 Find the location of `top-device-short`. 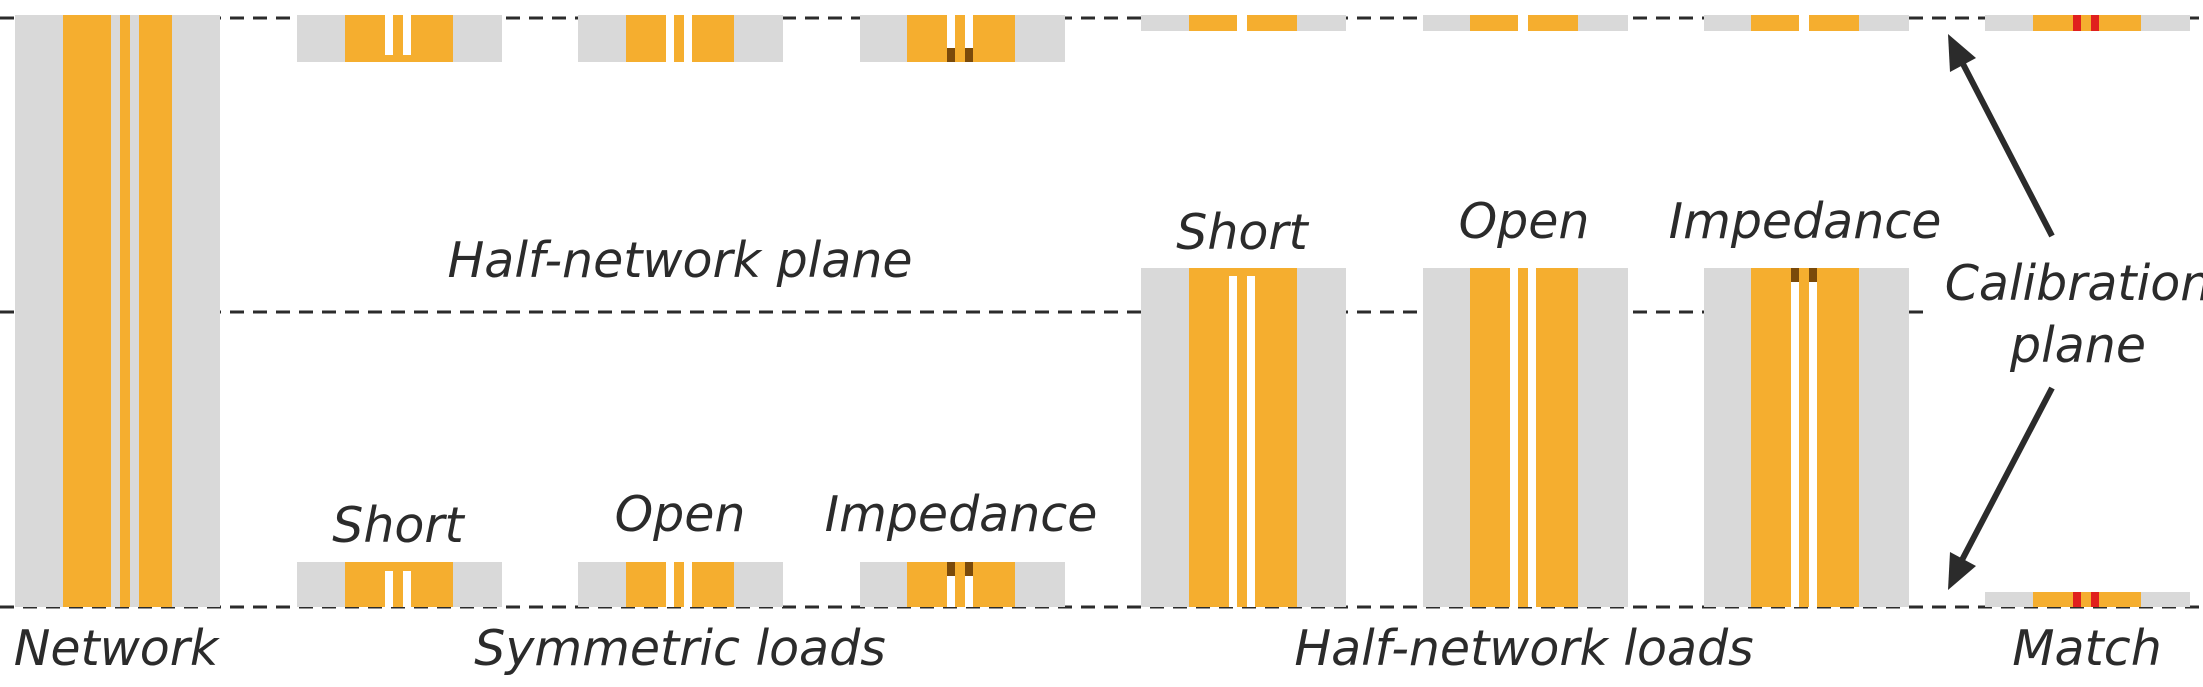

top-device-short is located at coordinates (399, 38).